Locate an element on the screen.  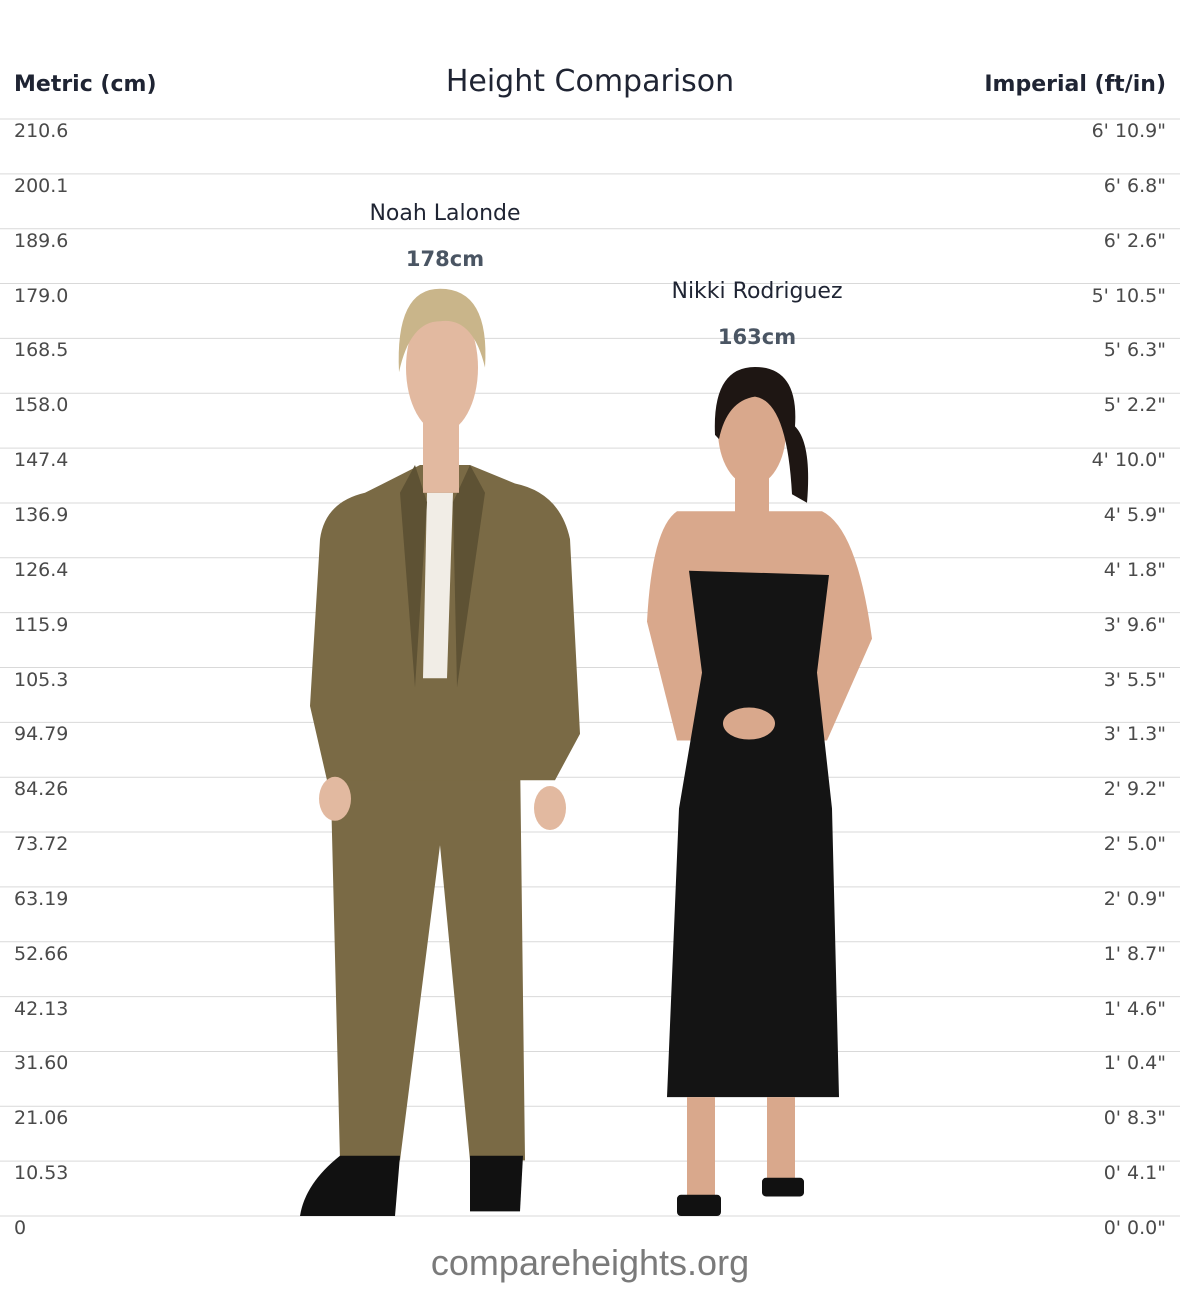
imperial-tick-label: 2' 5.0" is located at coordinates (1134, 844).